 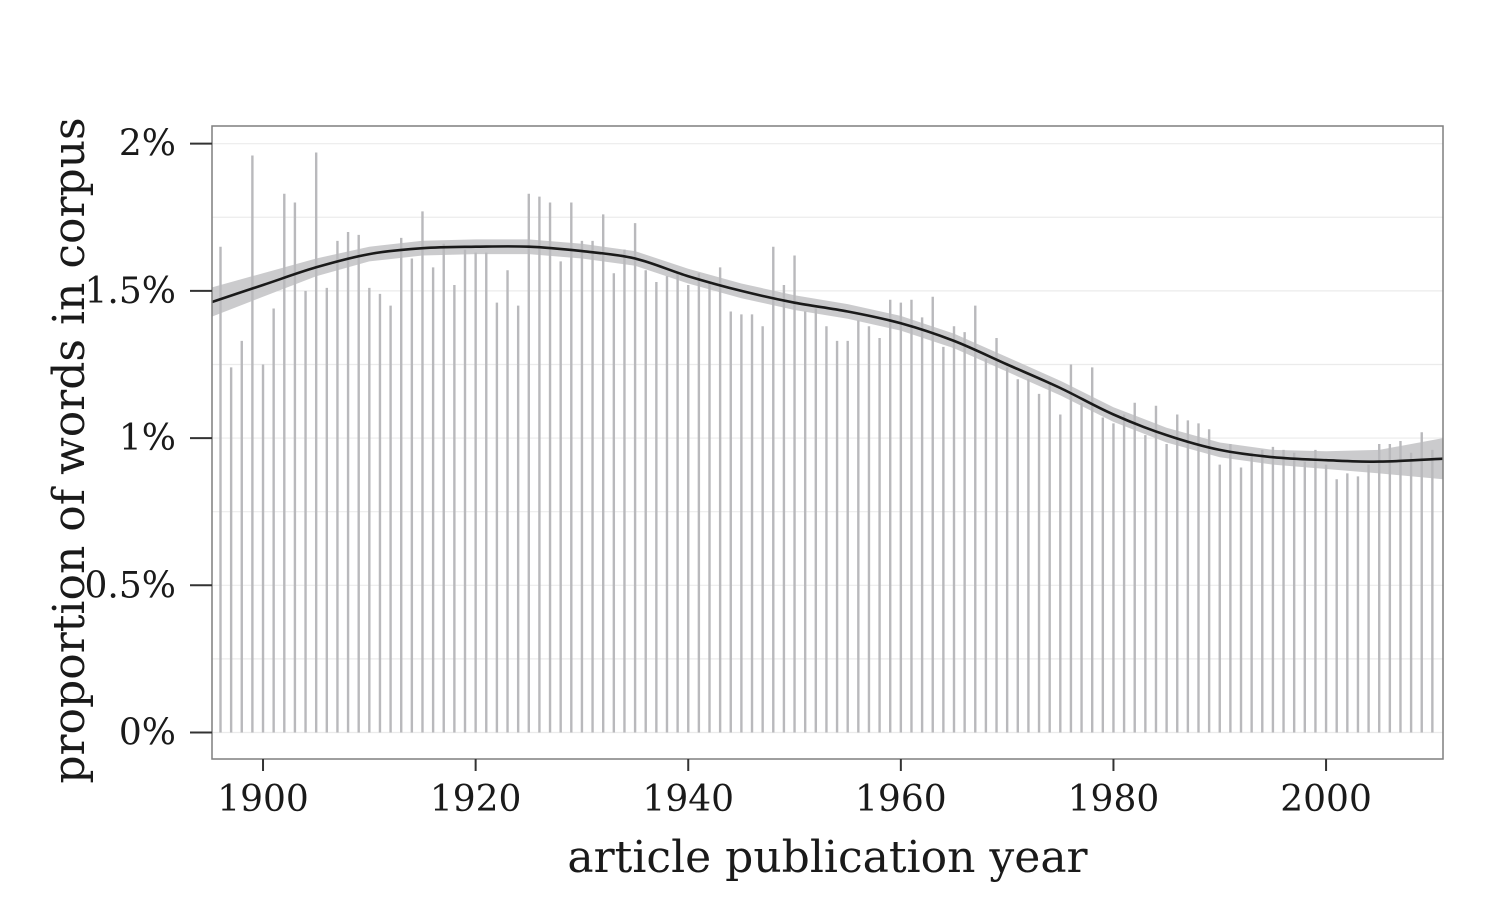 I want to click on x-tick-label: 1940, so click(x=688, y=799).